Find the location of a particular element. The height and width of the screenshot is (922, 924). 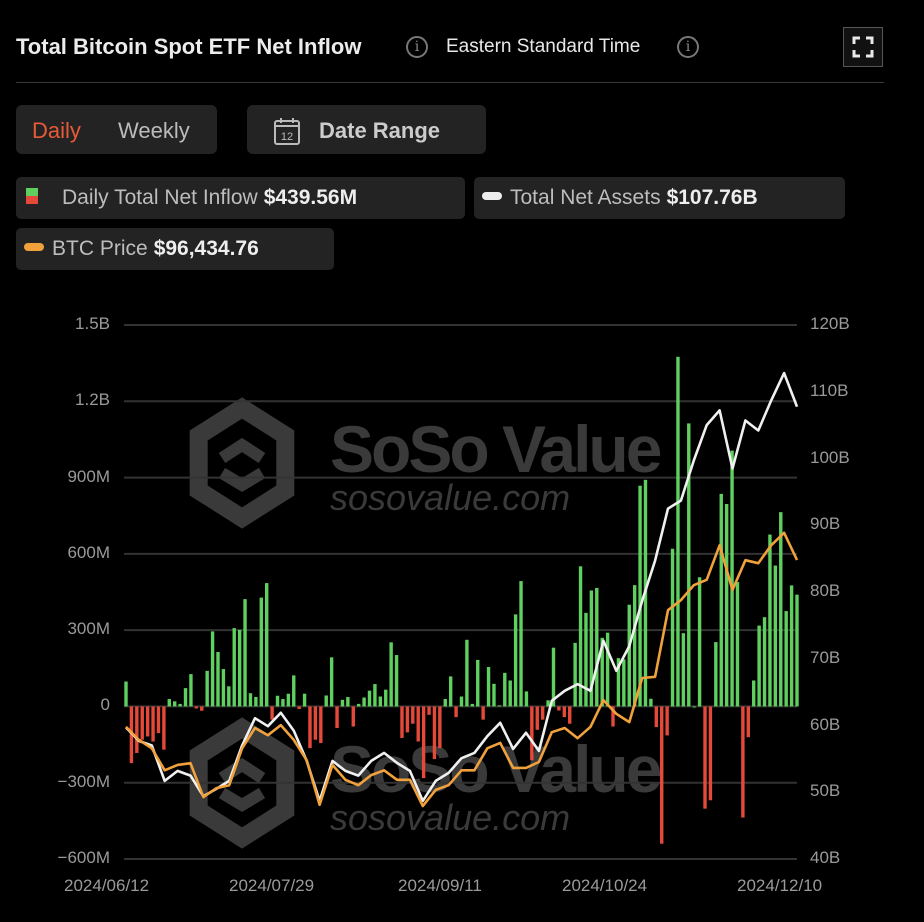

watermark-site: sosovalue.com is located at coordinates (450, 497).